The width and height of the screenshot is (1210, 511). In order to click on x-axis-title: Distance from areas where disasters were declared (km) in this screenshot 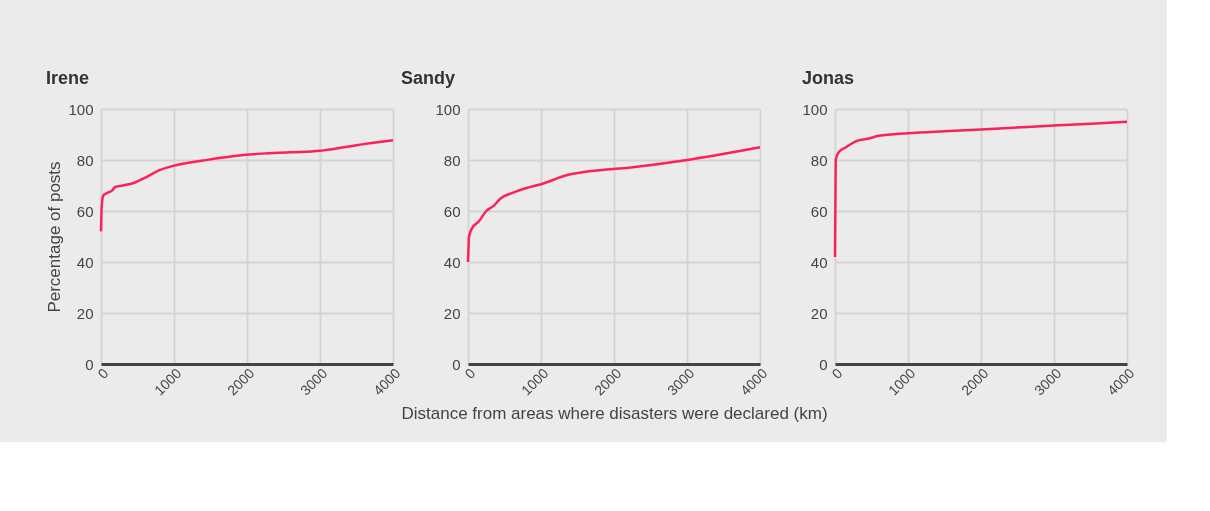, I will do `click(614, 414)`.